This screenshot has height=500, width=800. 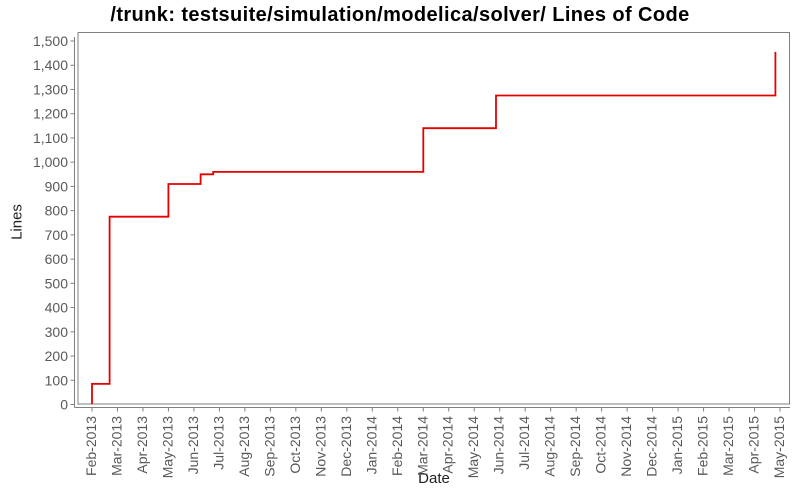 I want to click on x-tick-label: Sep-2013, so click(x=269, y=446).